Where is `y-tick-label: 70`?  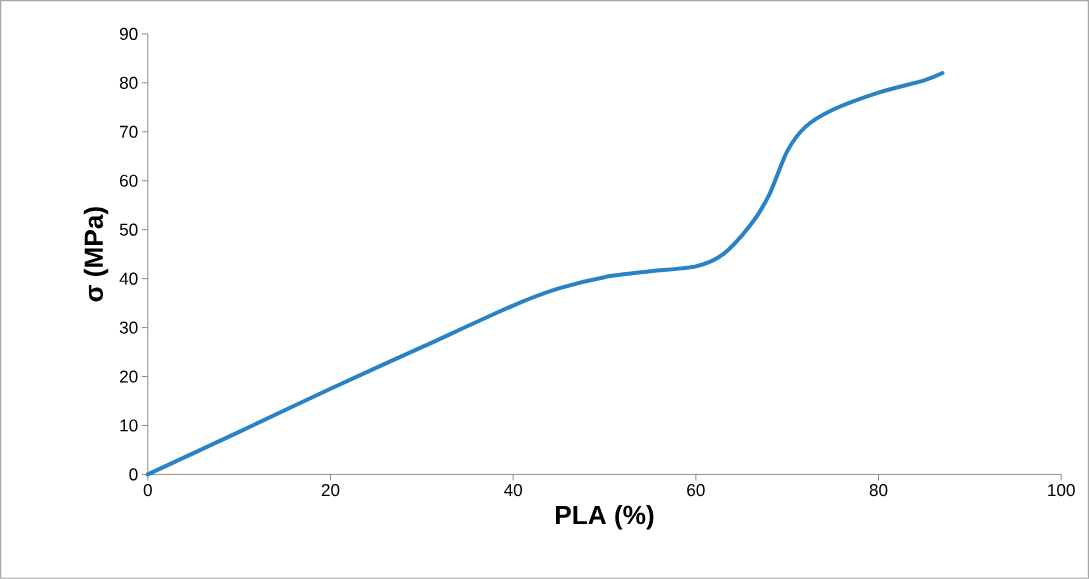
y-tick-label: 70 is located at coordinates (129, 131).